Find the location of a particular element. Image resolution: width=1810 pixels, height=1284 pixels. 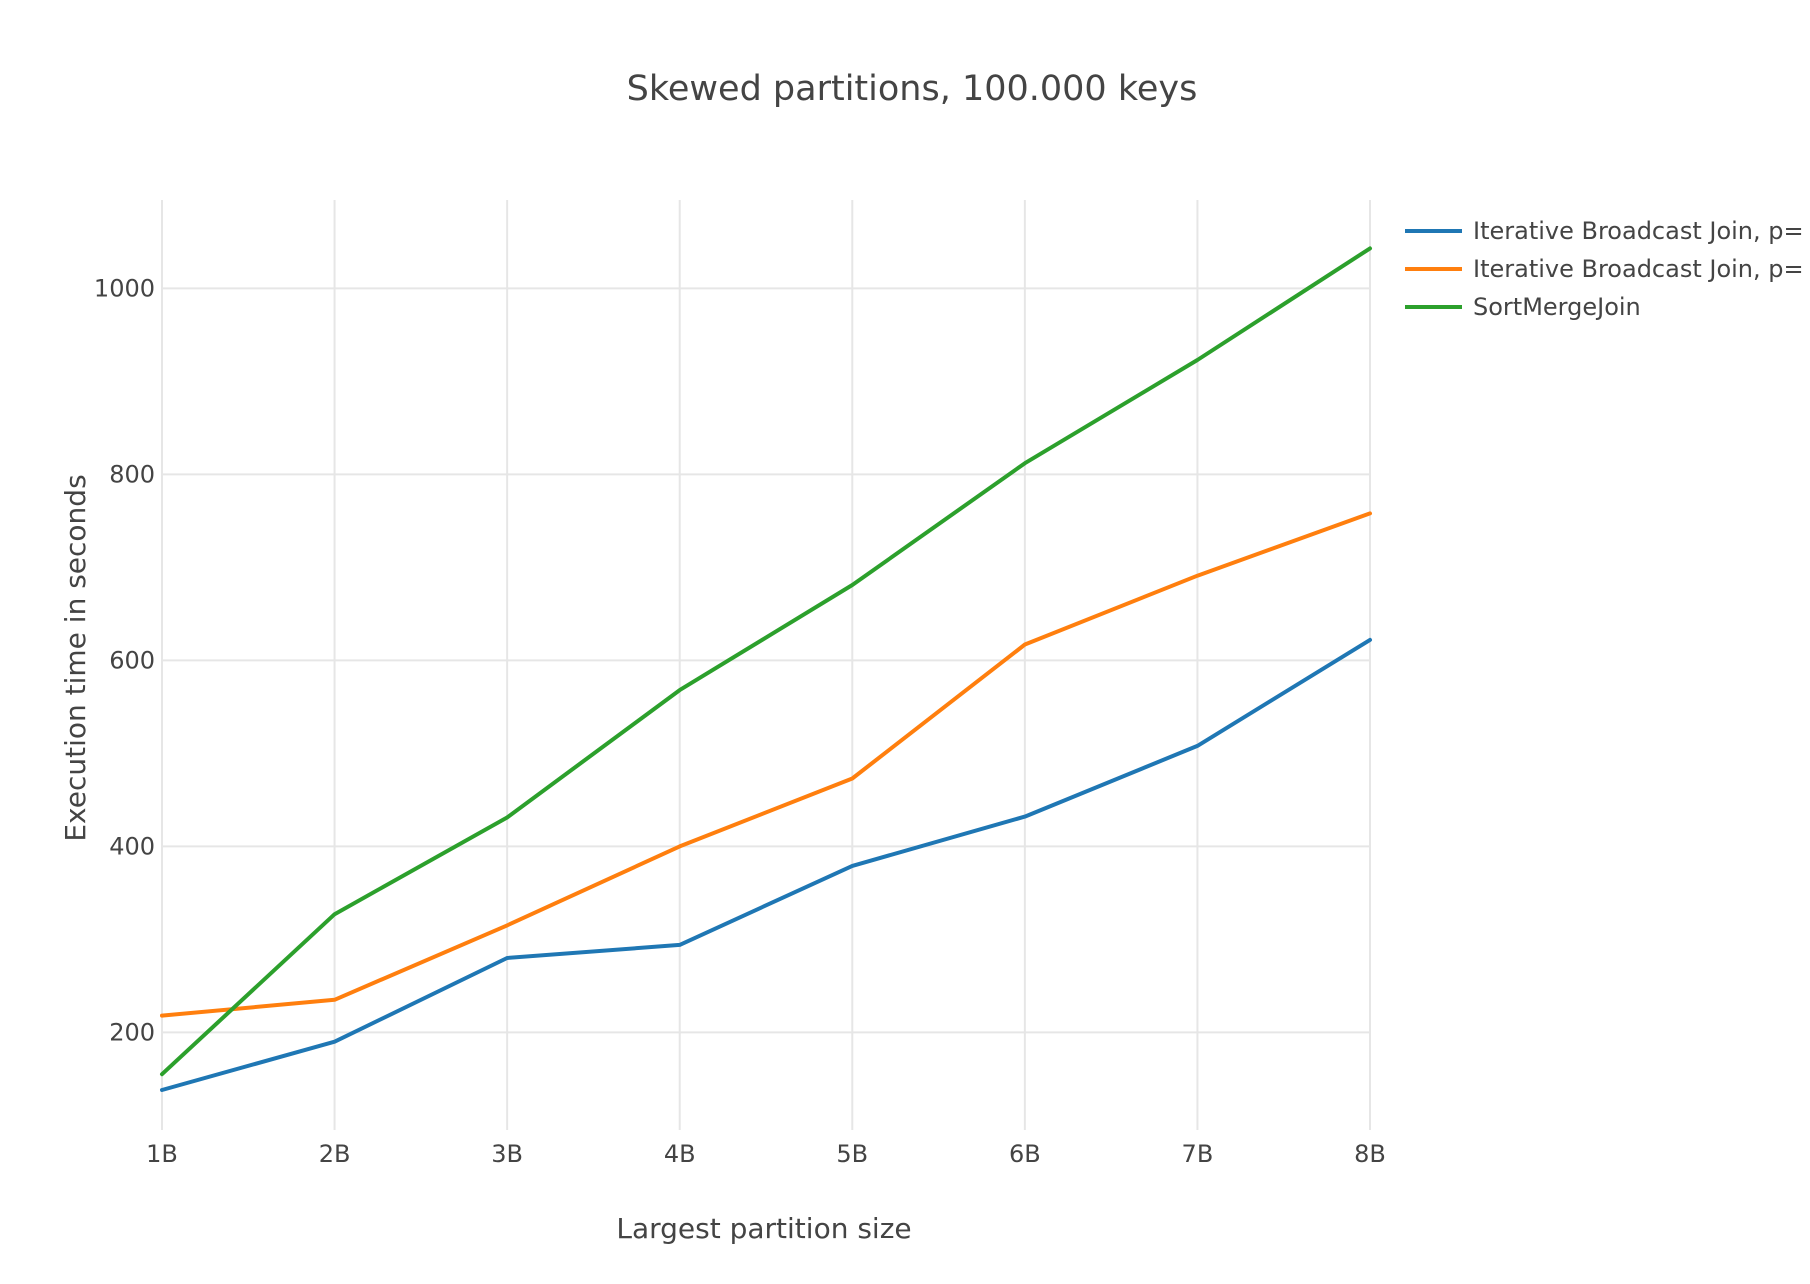

x-tick-label: 4B is located at coordinates (680, 1154).